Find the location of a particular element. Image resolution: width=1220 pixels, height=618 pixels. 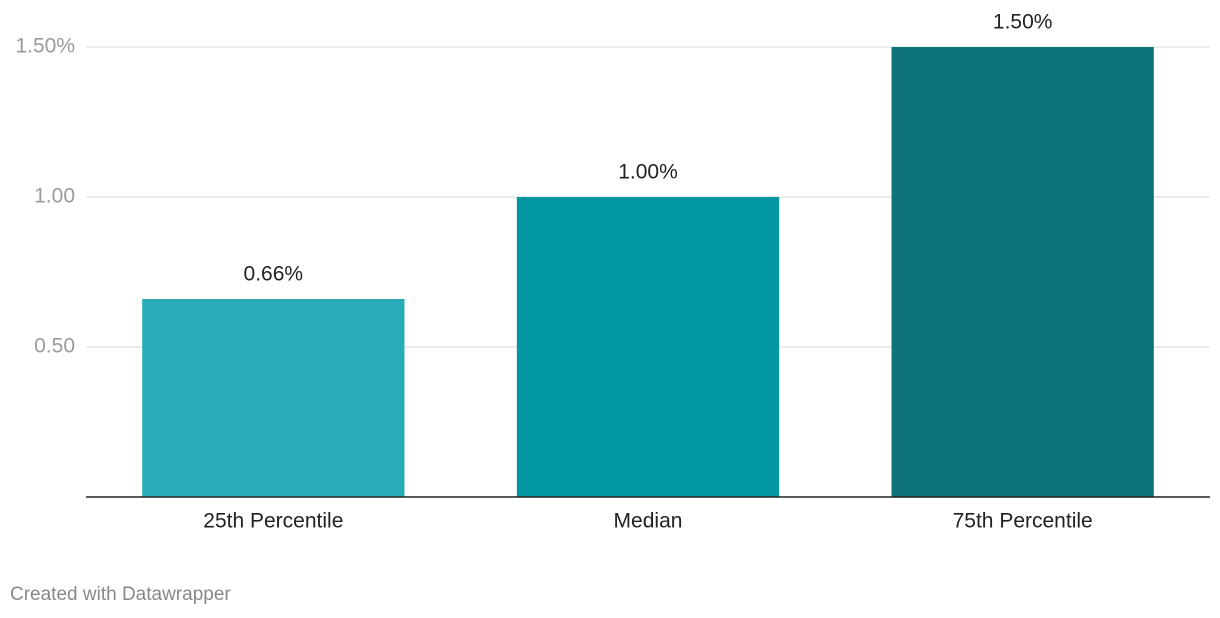

y-tick-label: 0.50 is located at coordinates (54, 346).